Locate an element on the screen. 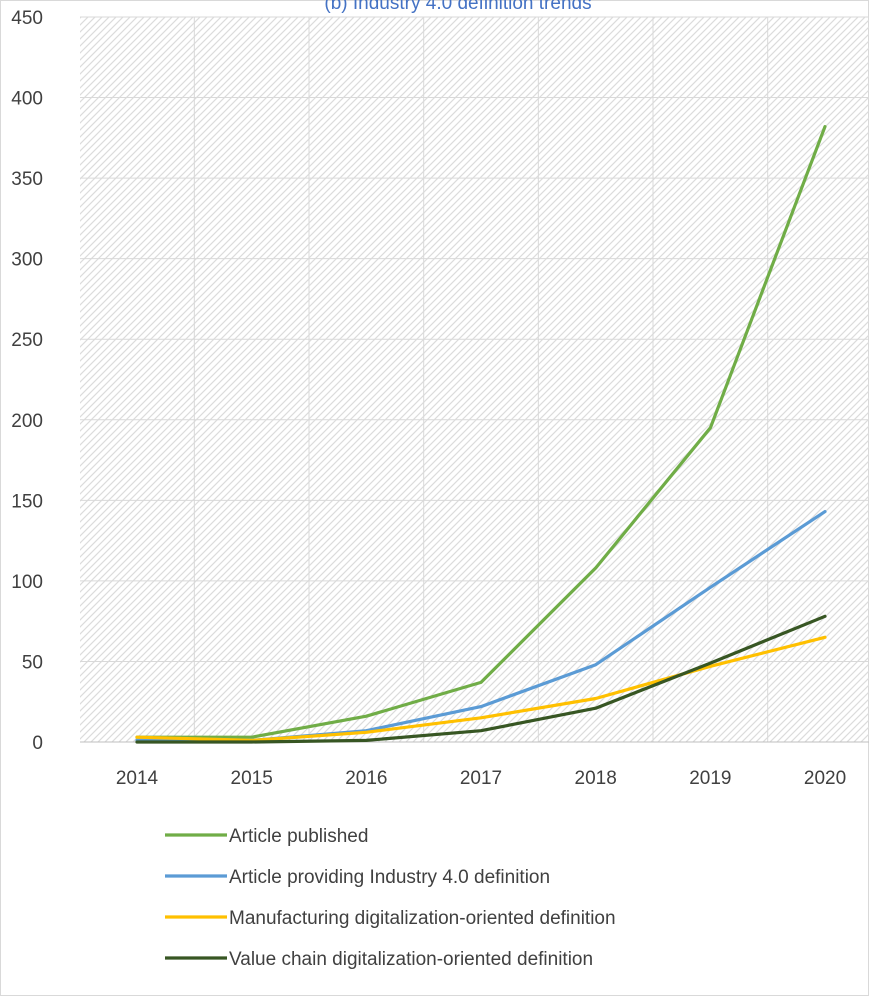  x-tick-label: 2018 is located at coordinates (596, 778).